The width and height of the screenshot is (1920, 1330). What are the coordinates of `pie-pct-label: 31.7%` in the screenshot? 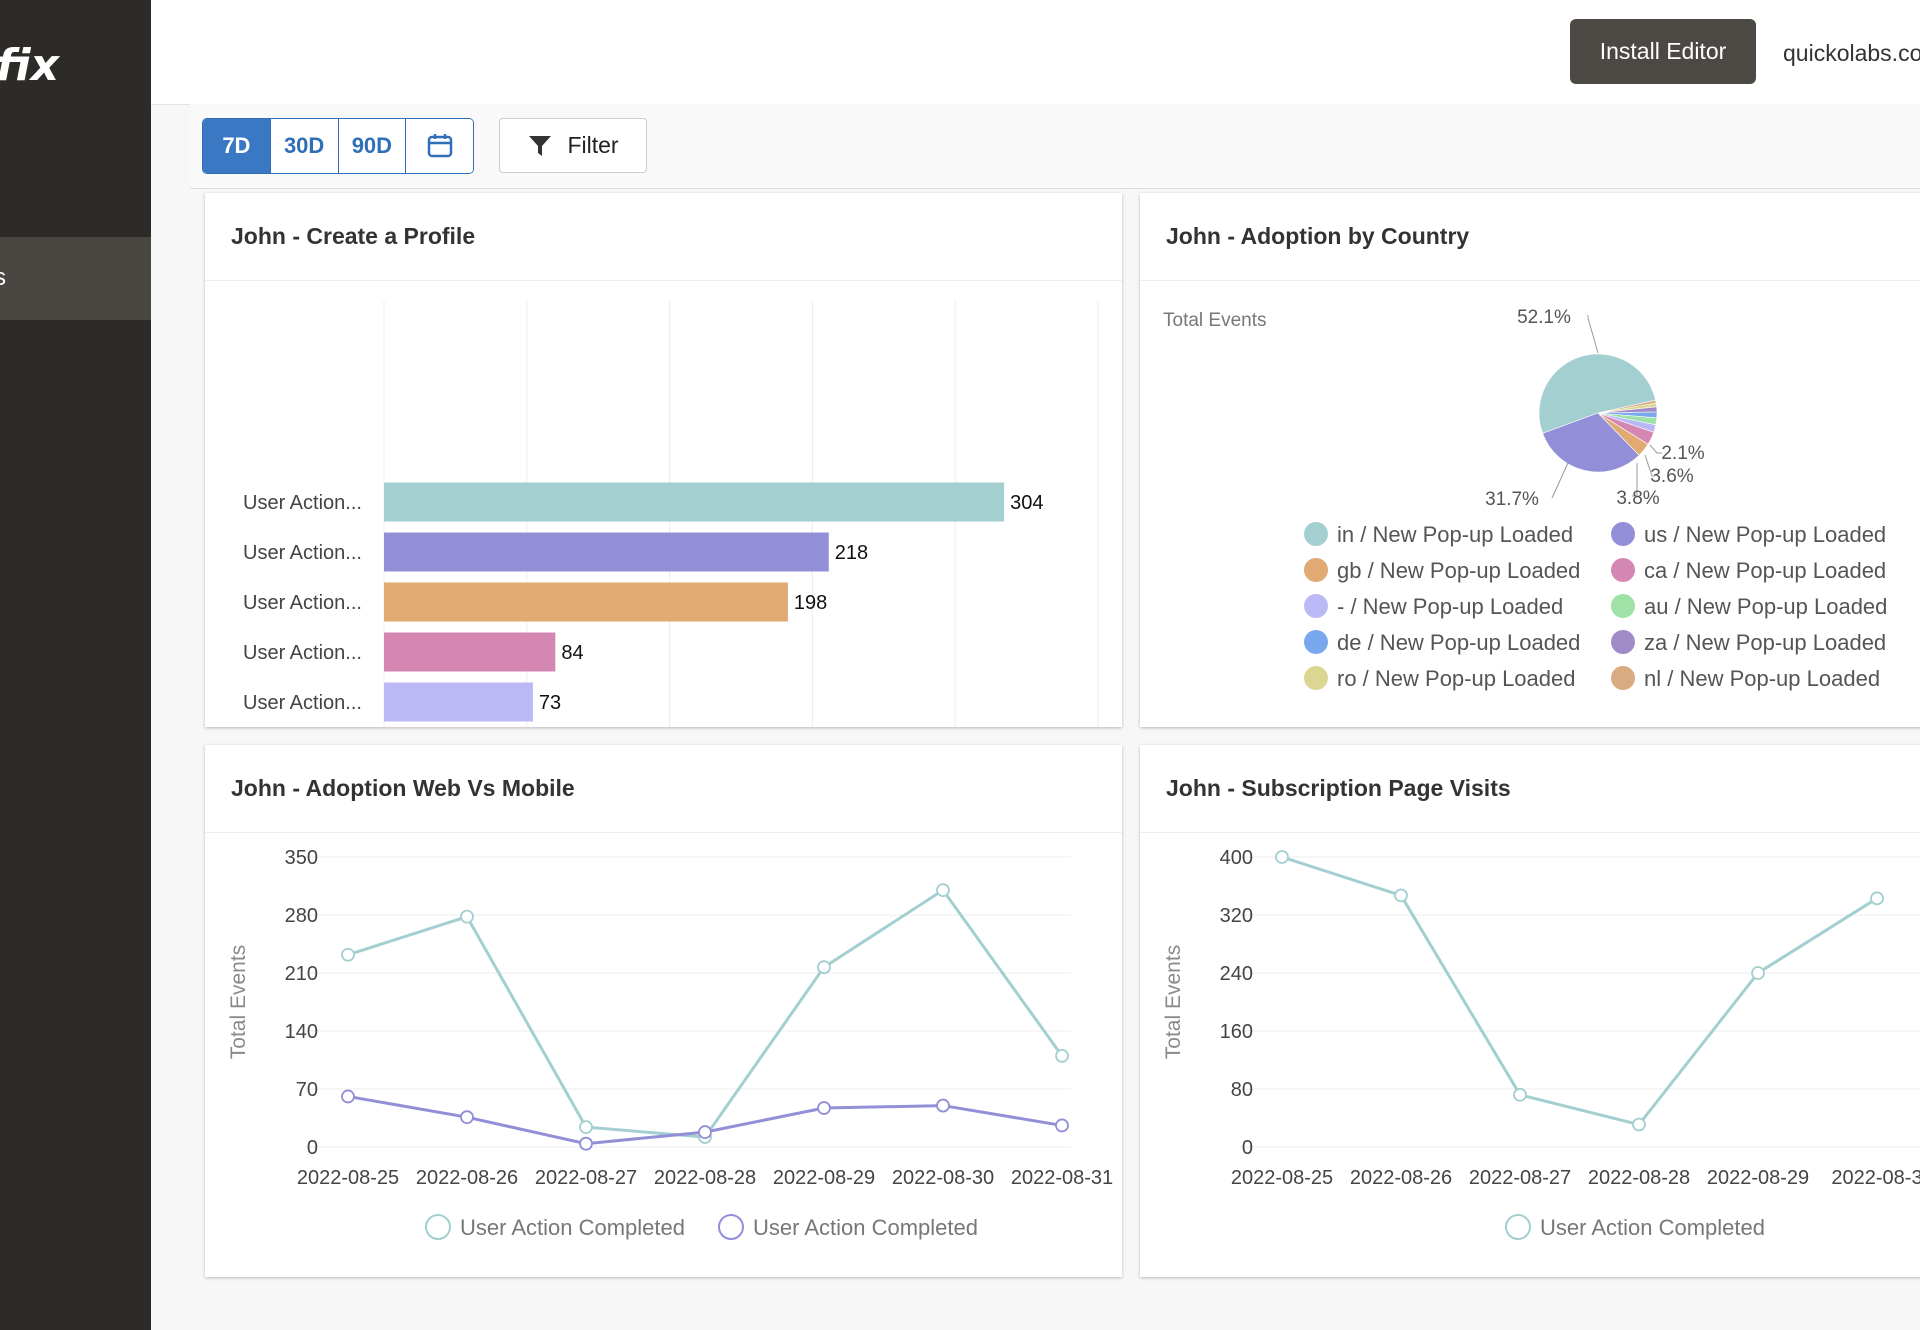 It's located at (1512, 499).